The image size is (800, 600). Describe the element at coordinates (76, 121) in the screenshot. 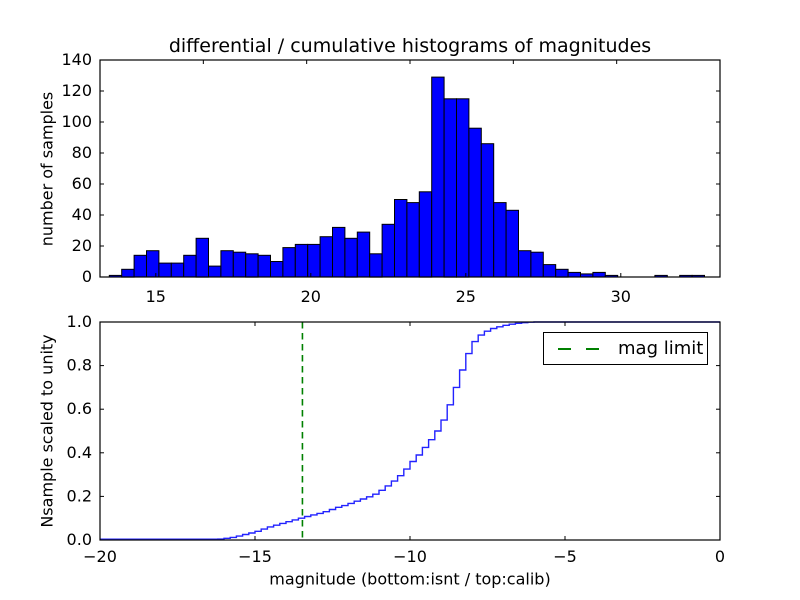

I see `y-tick-label: 100` at that location.